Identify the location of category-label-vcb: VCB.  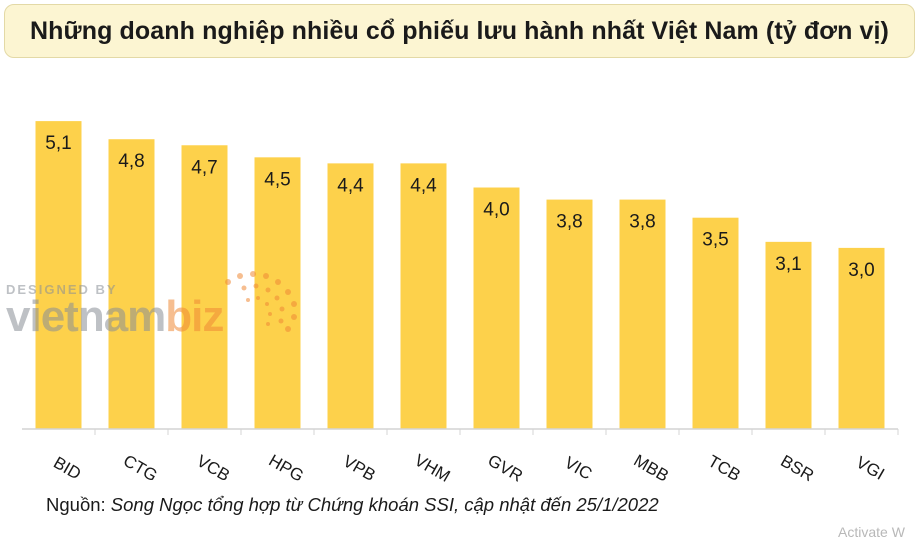
(213, 468).